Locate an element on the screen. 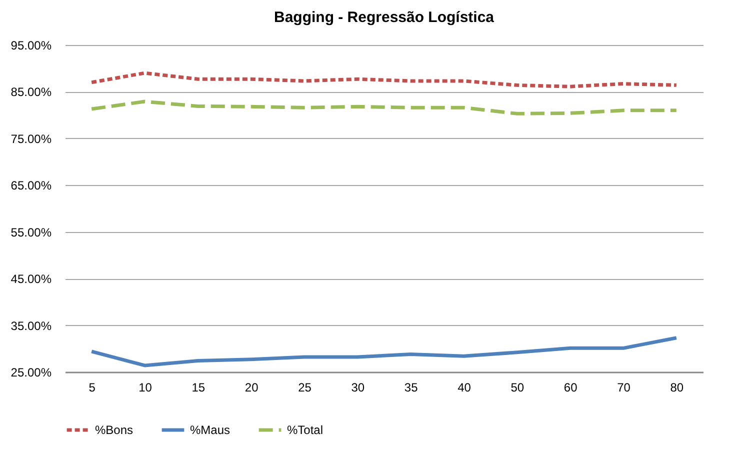  x-tick-label: 20 is located at coordinates (251, 387).